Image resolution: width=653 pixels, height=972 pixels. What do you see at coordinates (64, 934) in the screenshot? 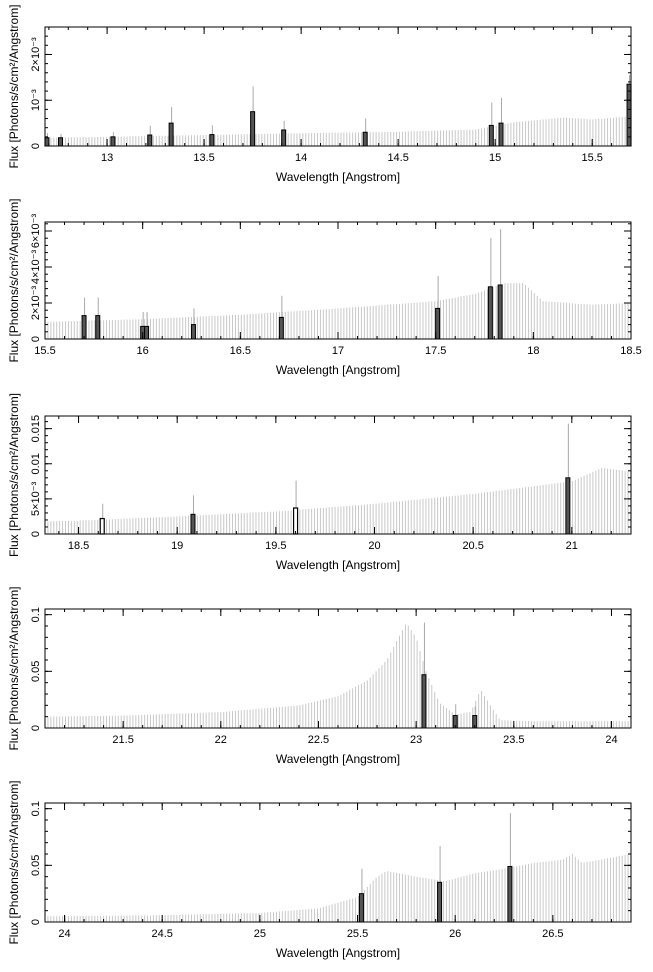
I see `x-tick-label: 24` at bounding box center [64, 934].